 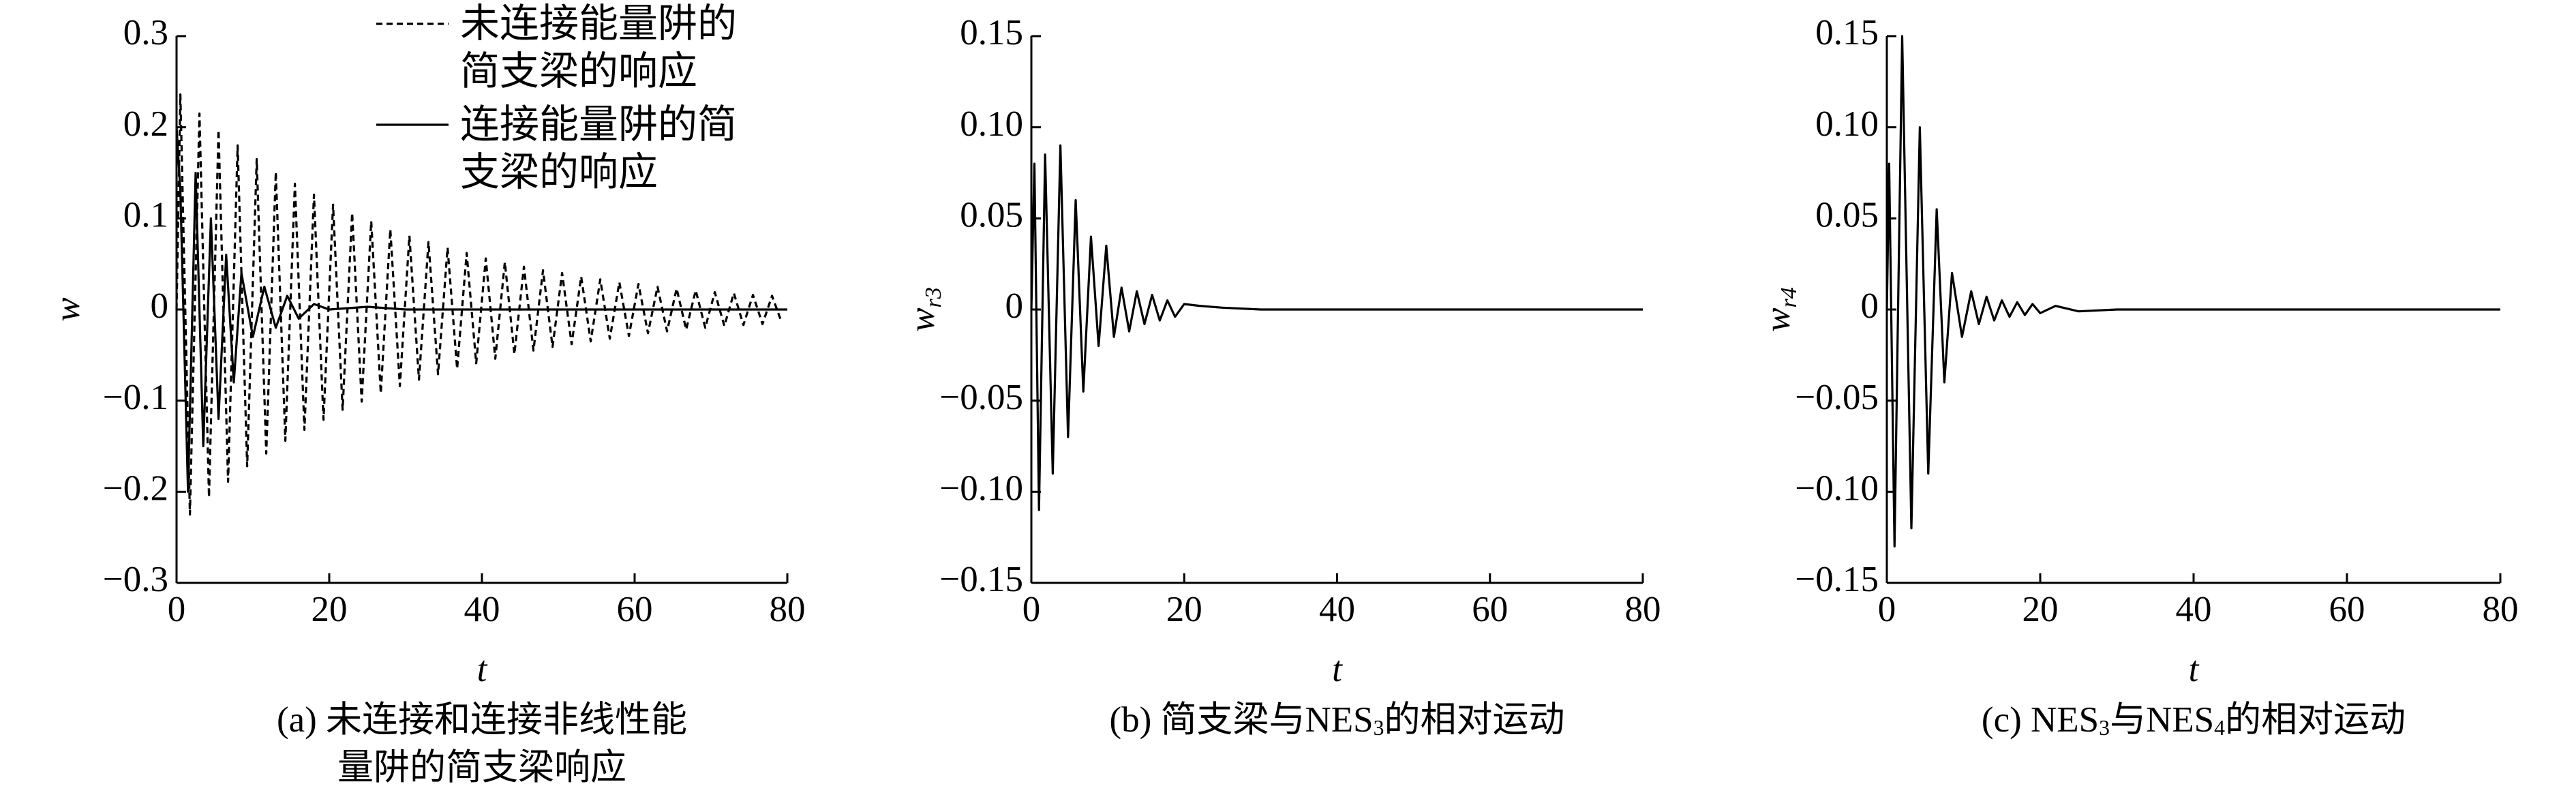 What do you see at coordinates (1789, 297) in the screenshot?
I see `y-axis-label-sub: r4` at bounding box center [1789, 297].